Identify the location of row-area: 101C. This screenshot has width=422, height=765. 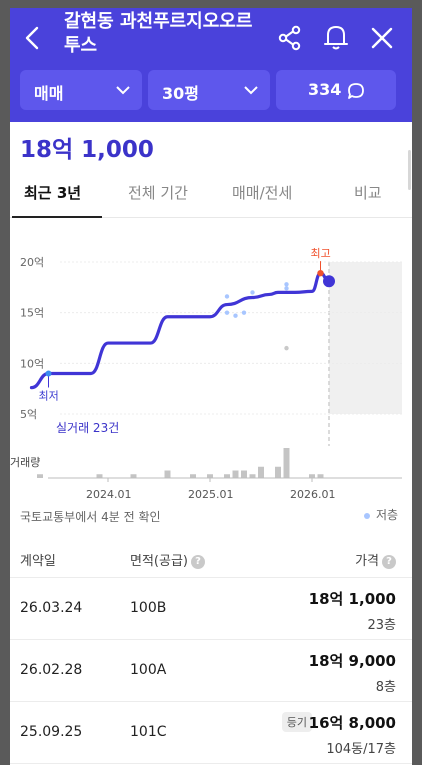
(148, 732).